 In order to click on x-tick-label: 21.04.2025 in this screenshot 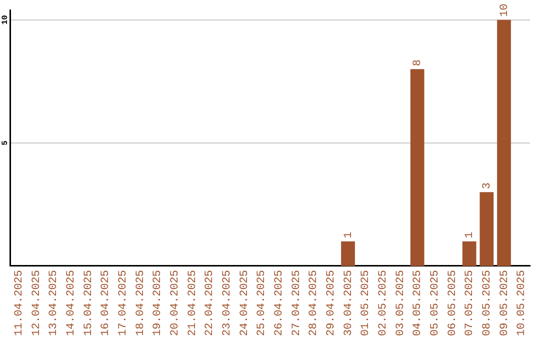, I will do `click(192, 303)`.